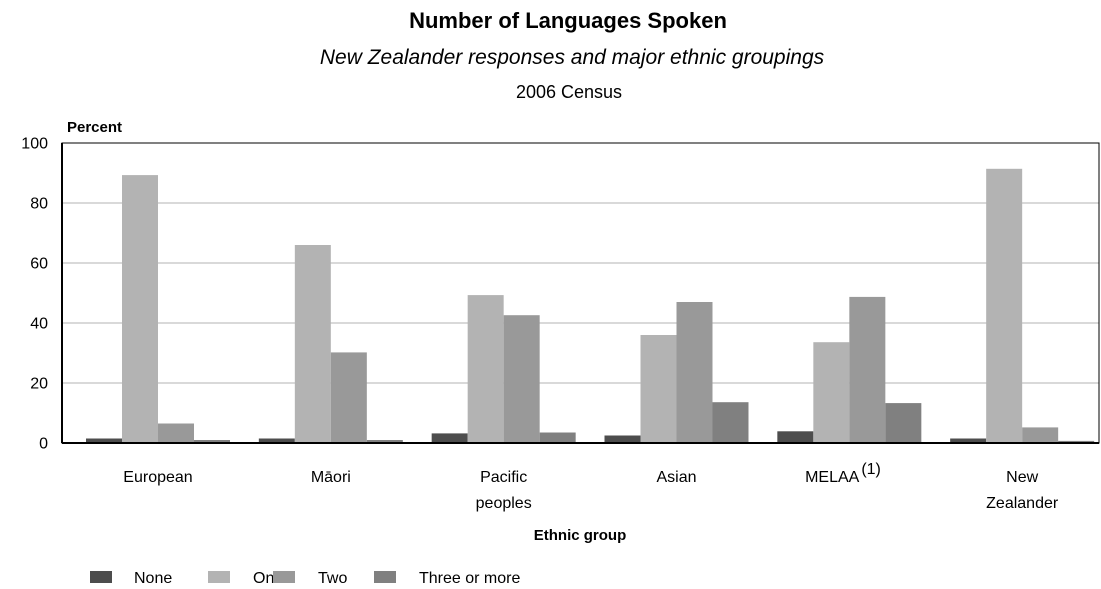 The image size is (1101, 589). What do you see at coordinates (39, 264) in the screenshot?
I see `y-tick-label: 60` at bounding box center [39, 264].